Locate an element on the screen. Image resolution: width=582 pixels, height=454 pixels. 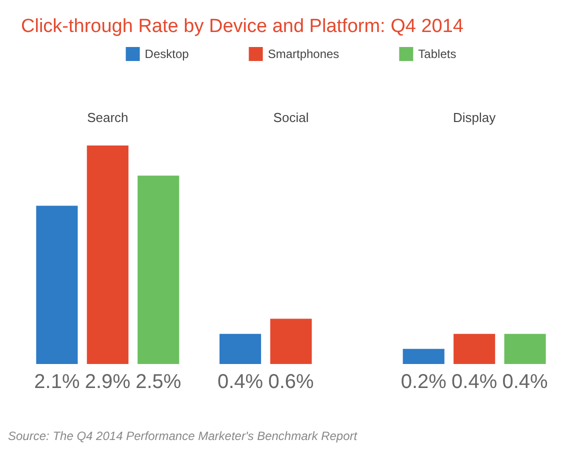
x-tick-label: Display is located at coordinates (474, 117).